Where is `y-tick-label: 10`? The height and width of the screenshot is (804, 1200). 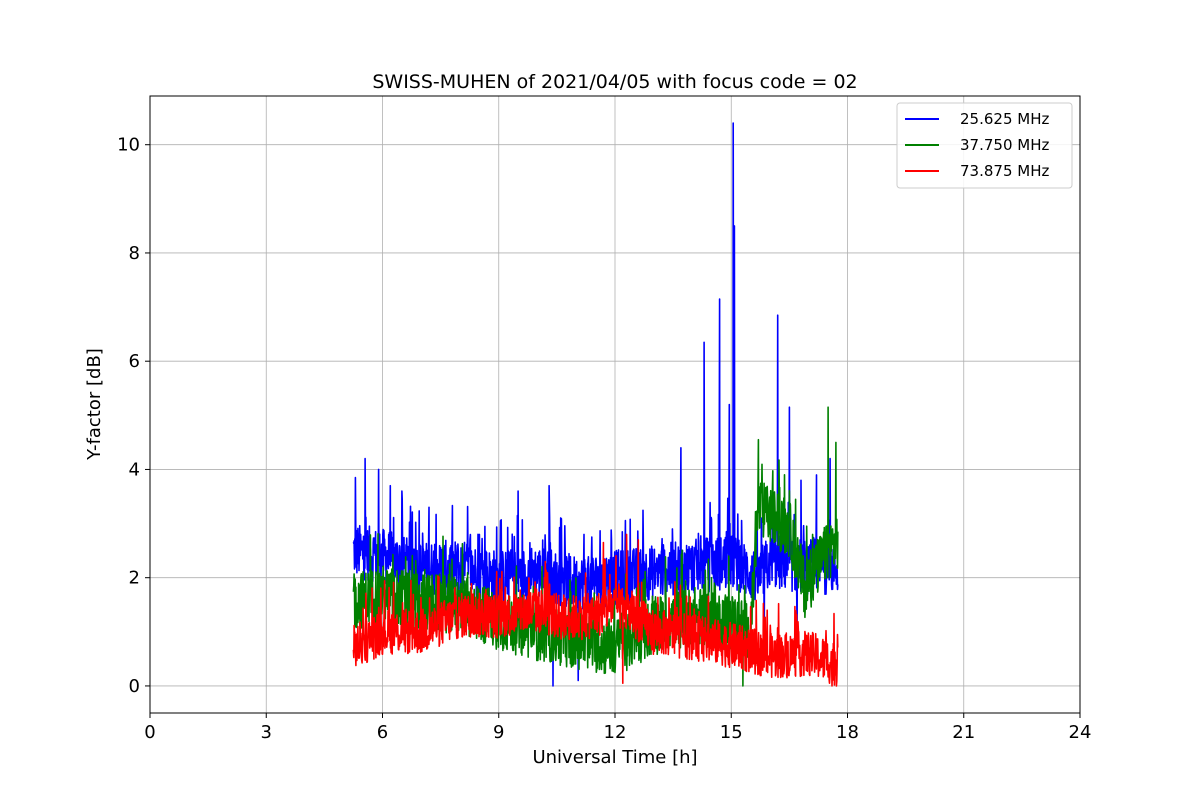
y-tick-label: 10 is located at coordinates (128, 145).